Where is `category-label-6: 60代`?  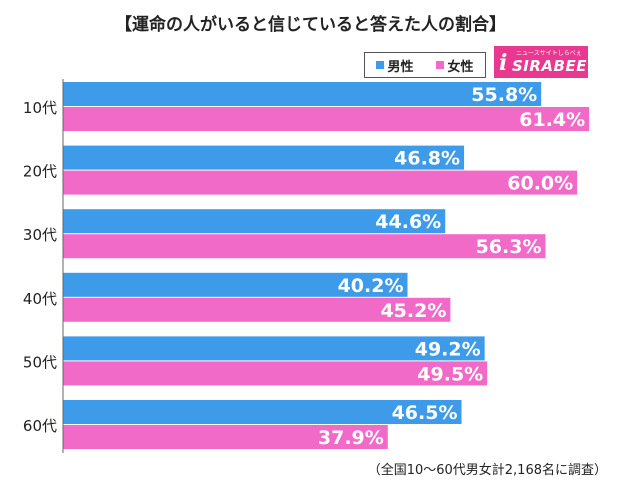 category-label-6: 60代 is located at coordinates (40, 426).